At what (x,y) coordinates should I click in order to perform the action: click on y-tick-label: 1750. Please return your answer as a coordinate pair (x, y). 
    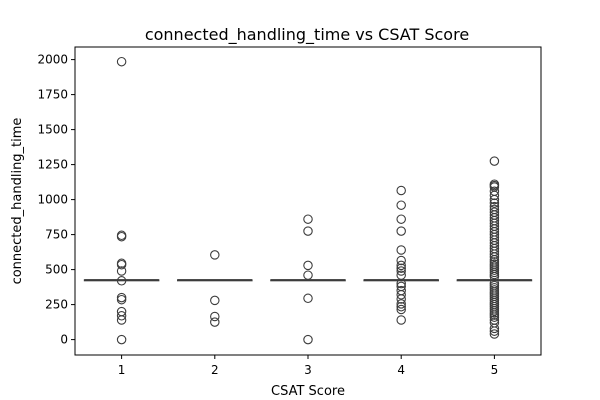
    Looking at the image, I should click on (52, 95).